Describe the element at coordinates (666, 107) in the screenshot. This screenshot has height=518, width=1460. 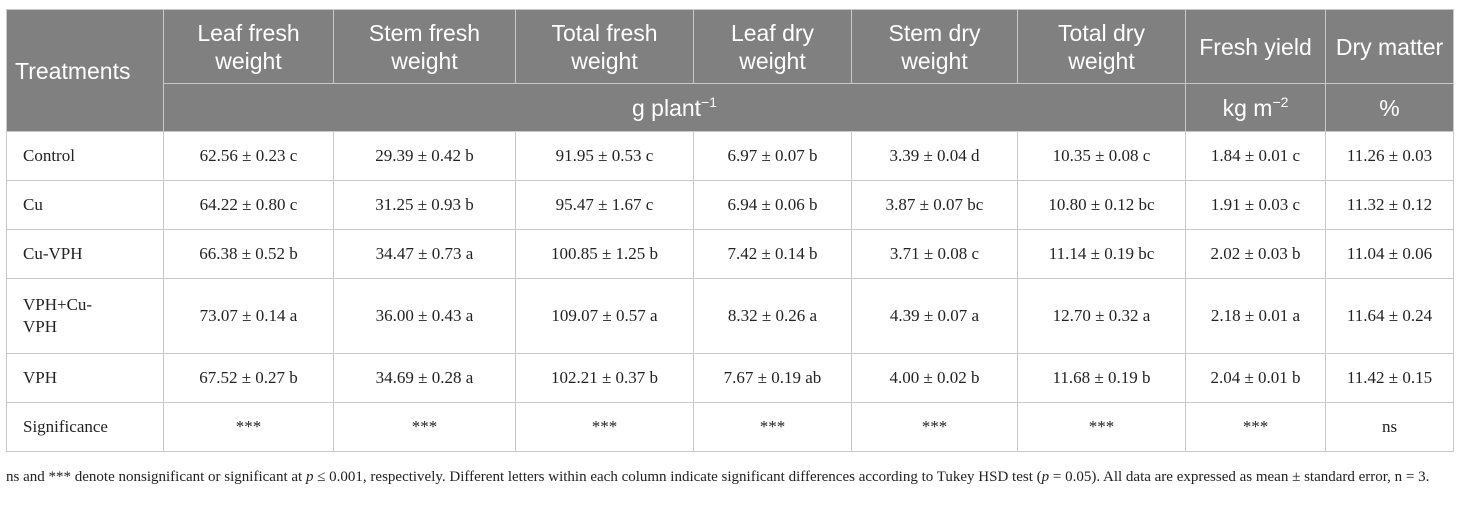
I see `unit-g-plant-text: g plant` at that location.